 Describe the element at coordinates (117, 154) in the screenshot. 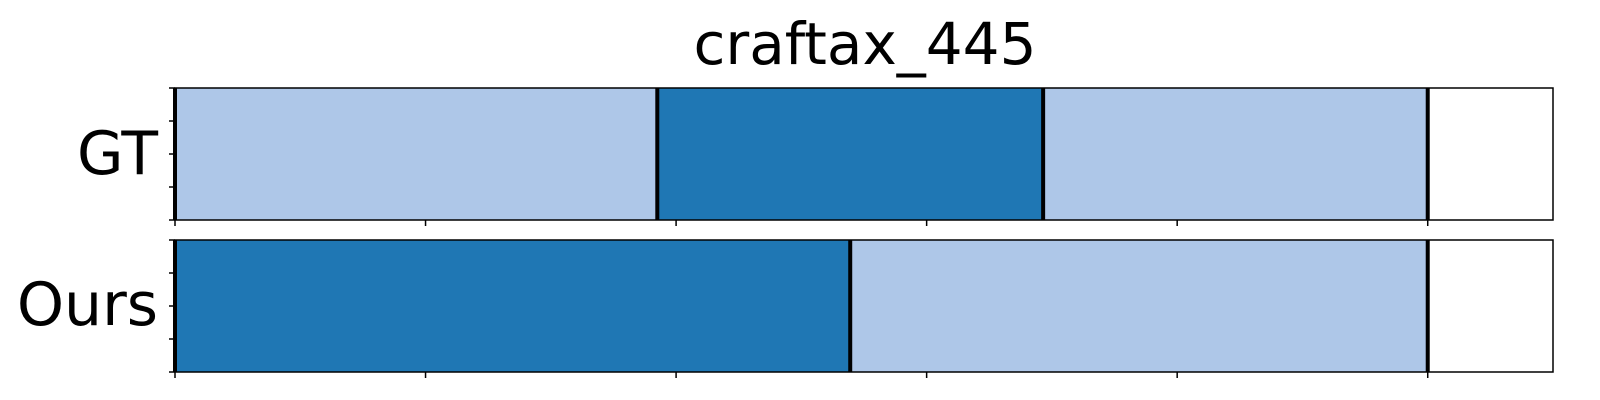

I see `row-label-gt: GT` at that location.